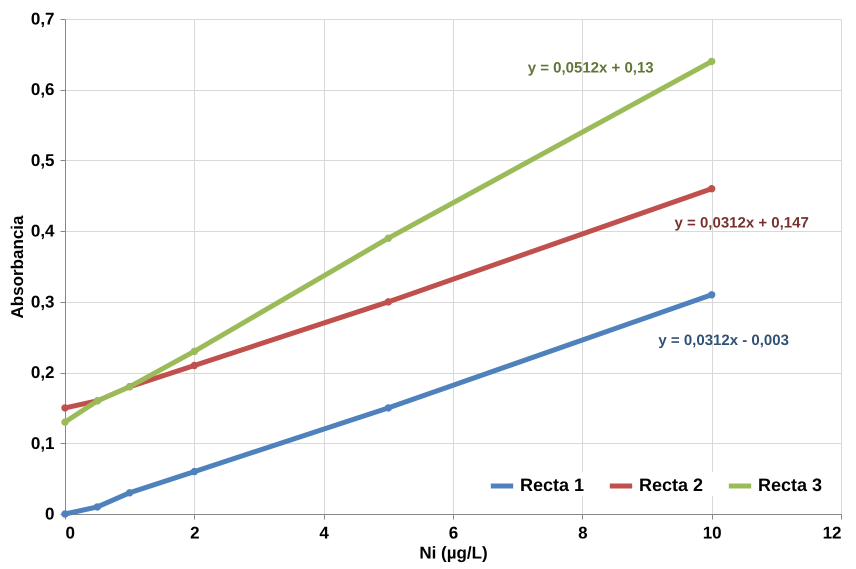 This screenshot has height=569, width=856. What do you see at coordinates (741, 223) in the screenshot?
I see `annotation: y = 0,0312x + 0,147` at bounding box center [741, 223].